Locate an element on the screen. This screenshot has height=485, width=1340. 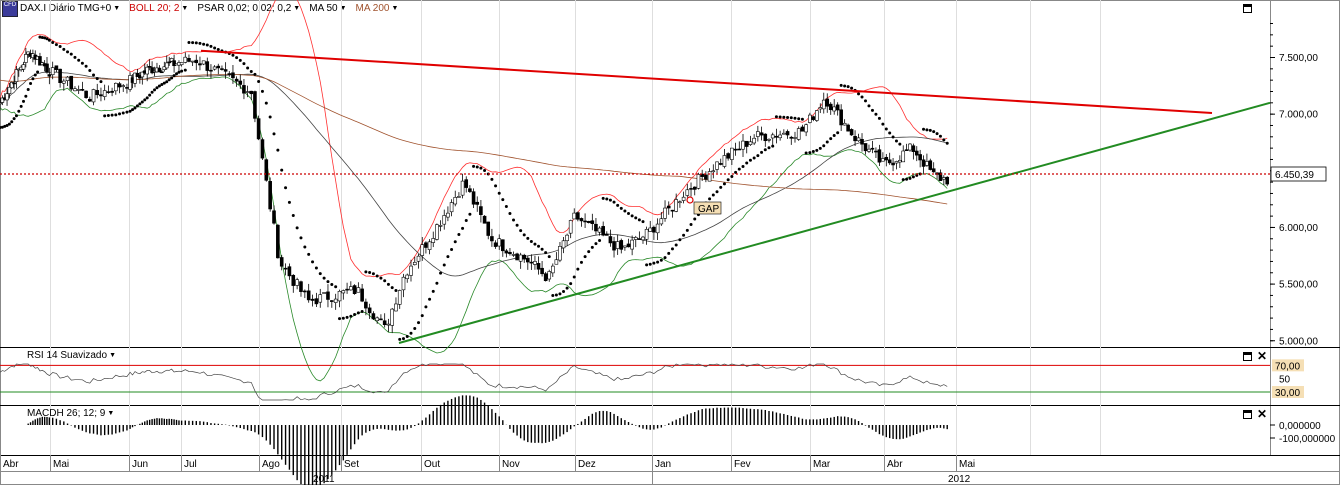
month-label: Jul is located at coordinates (190, 464).